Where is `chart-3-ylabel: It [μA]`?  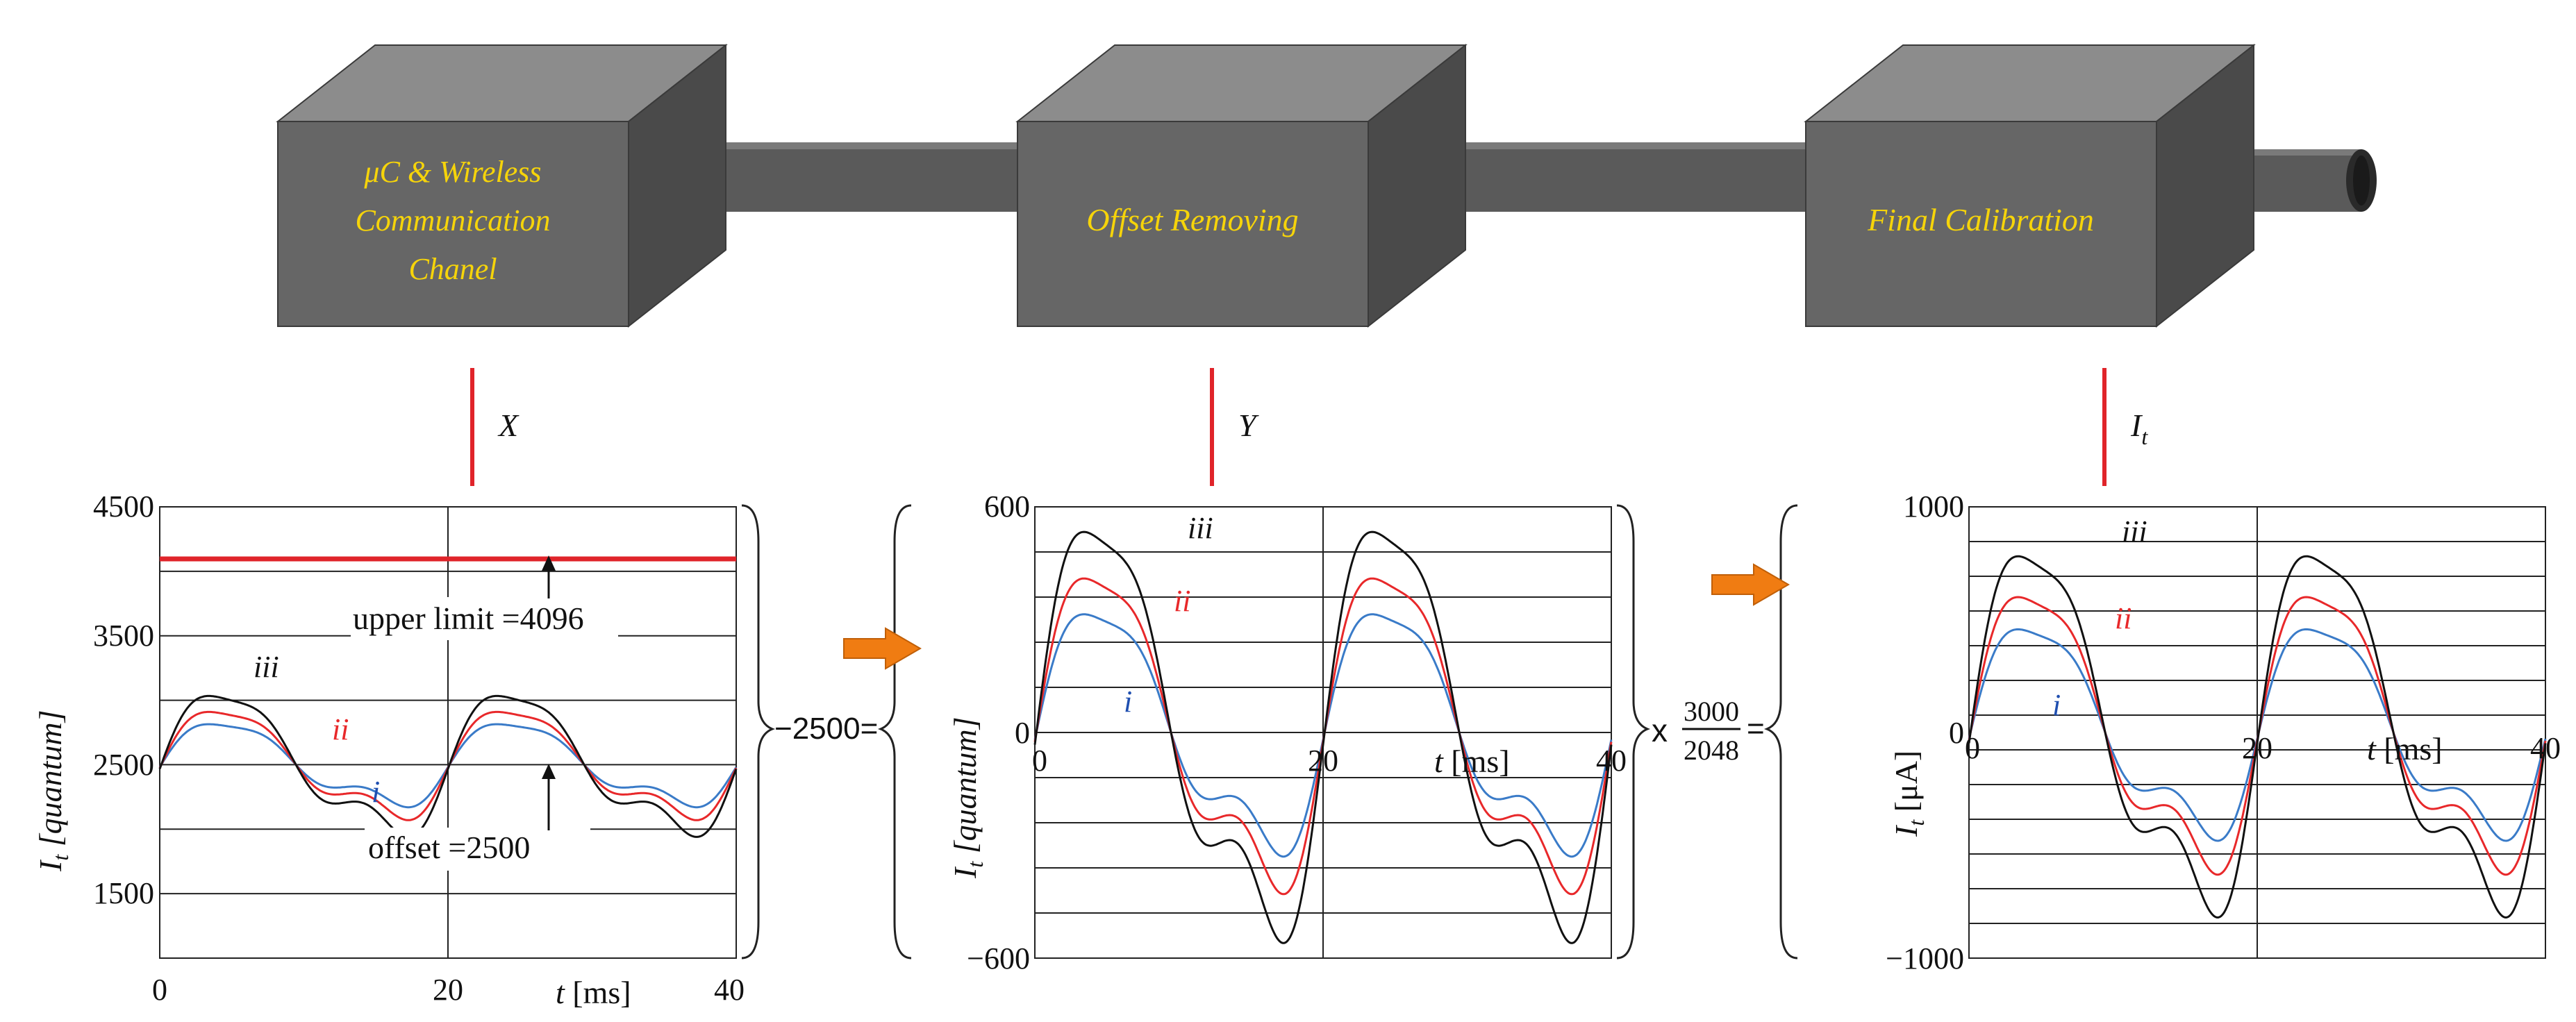 chart-3-ylabel: It [μA] is located at coordinates (1908, 794).